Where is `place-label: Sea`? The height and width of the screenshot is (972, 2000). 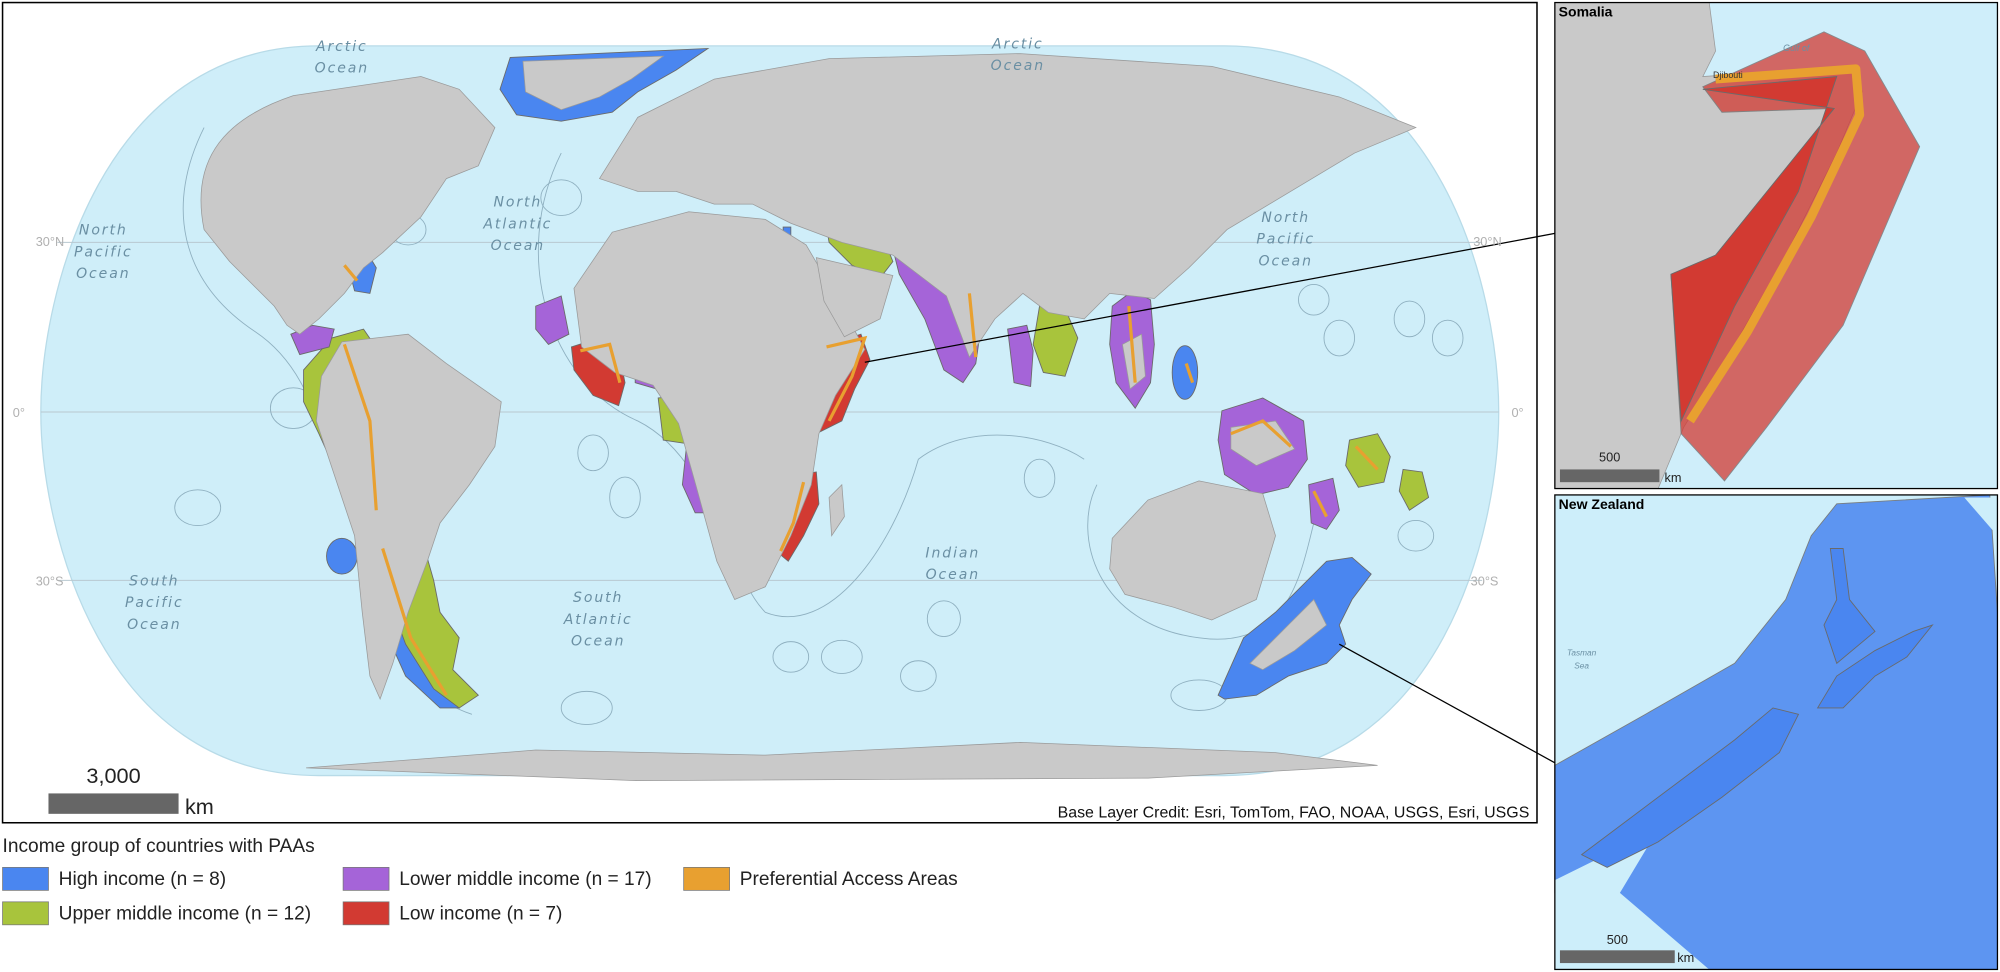
place-label: Sea is located at coordinates (1581, 665).